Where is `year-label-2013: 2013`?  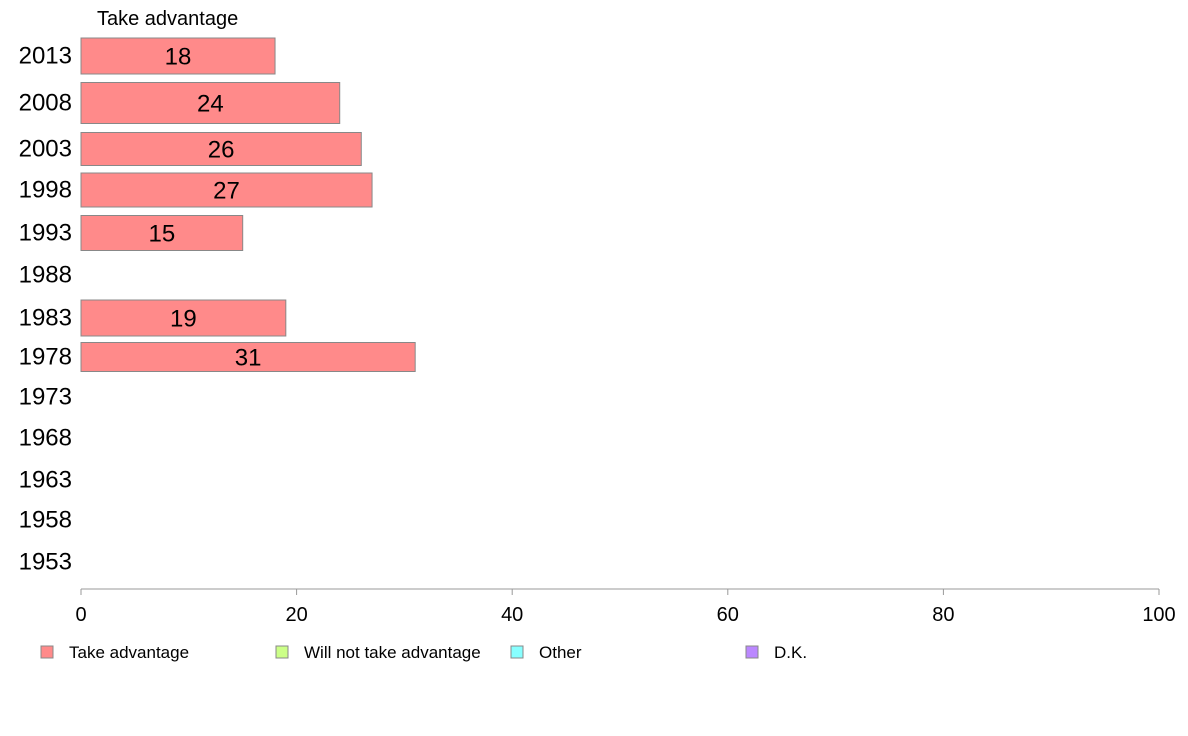 year-label-2013: 2013 is located at coordinates (45, 56).